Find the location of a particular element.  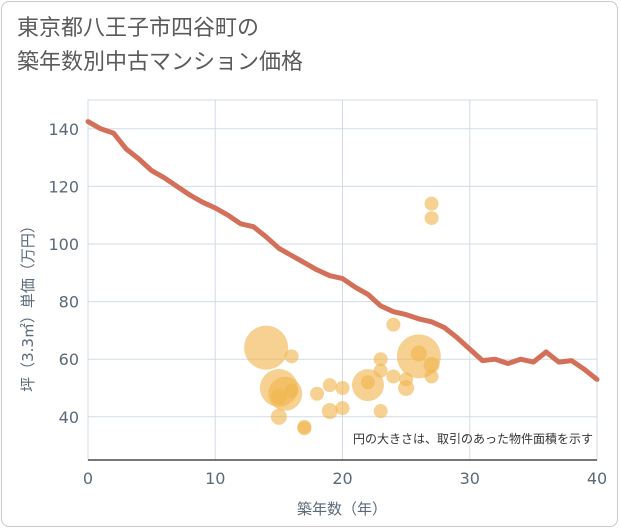

x-tick-label: 20 is located at coordinates (342, 478).